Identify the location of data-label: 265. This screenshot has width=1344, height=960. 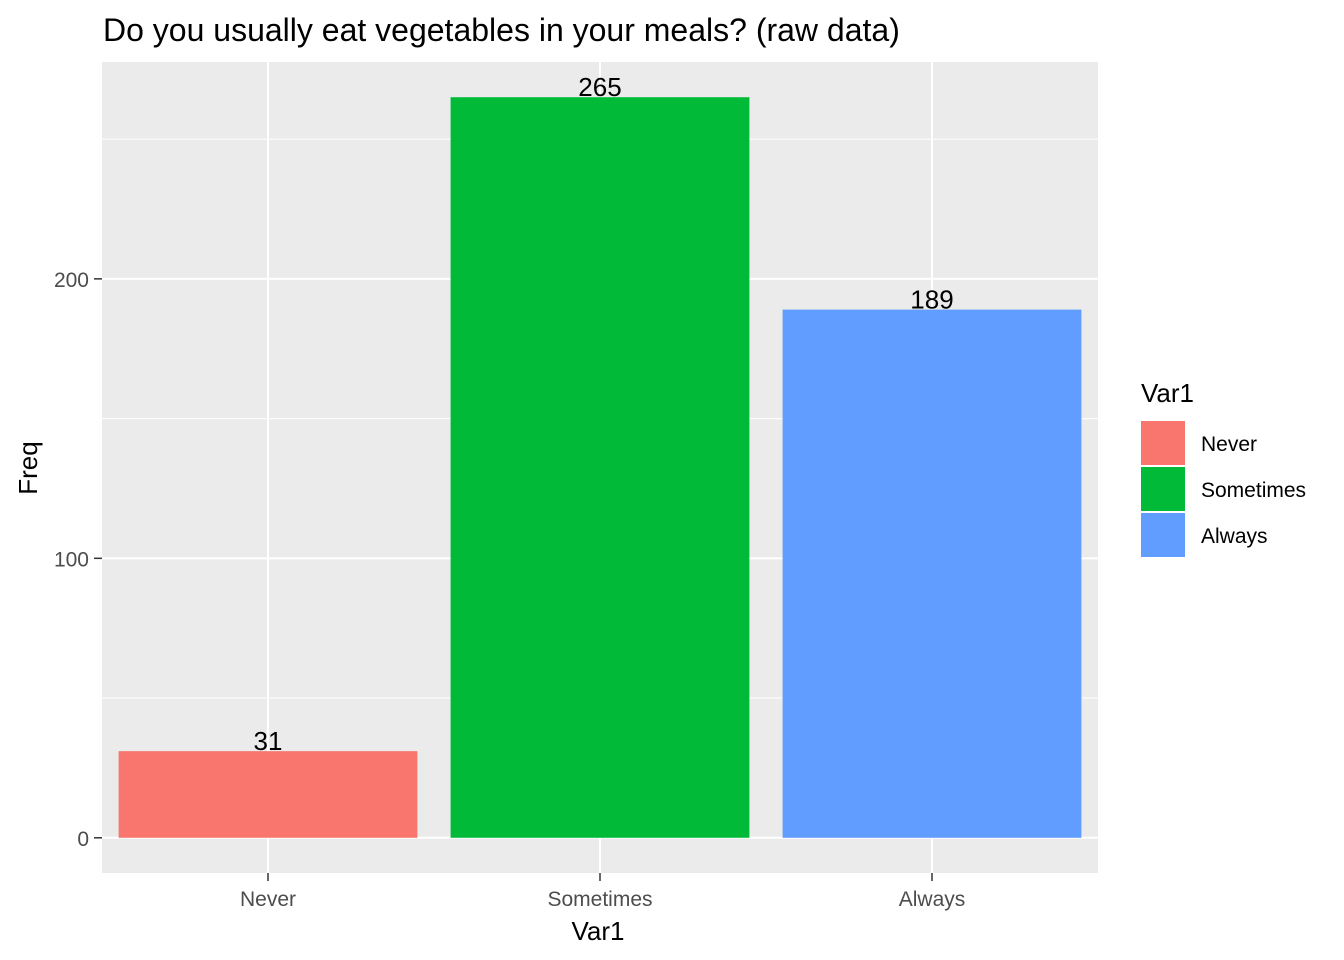
(599, 87).